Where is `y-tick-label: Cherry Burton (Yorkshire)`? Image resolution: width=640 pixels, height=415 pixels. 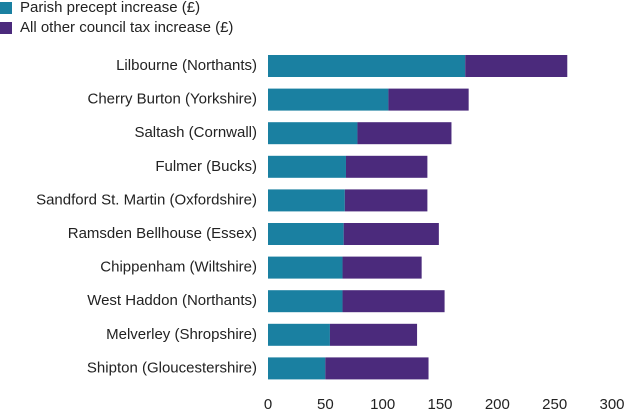 y-tick-label: Cherry Burton (Yorkshire) is located at coordinates (172, 99).